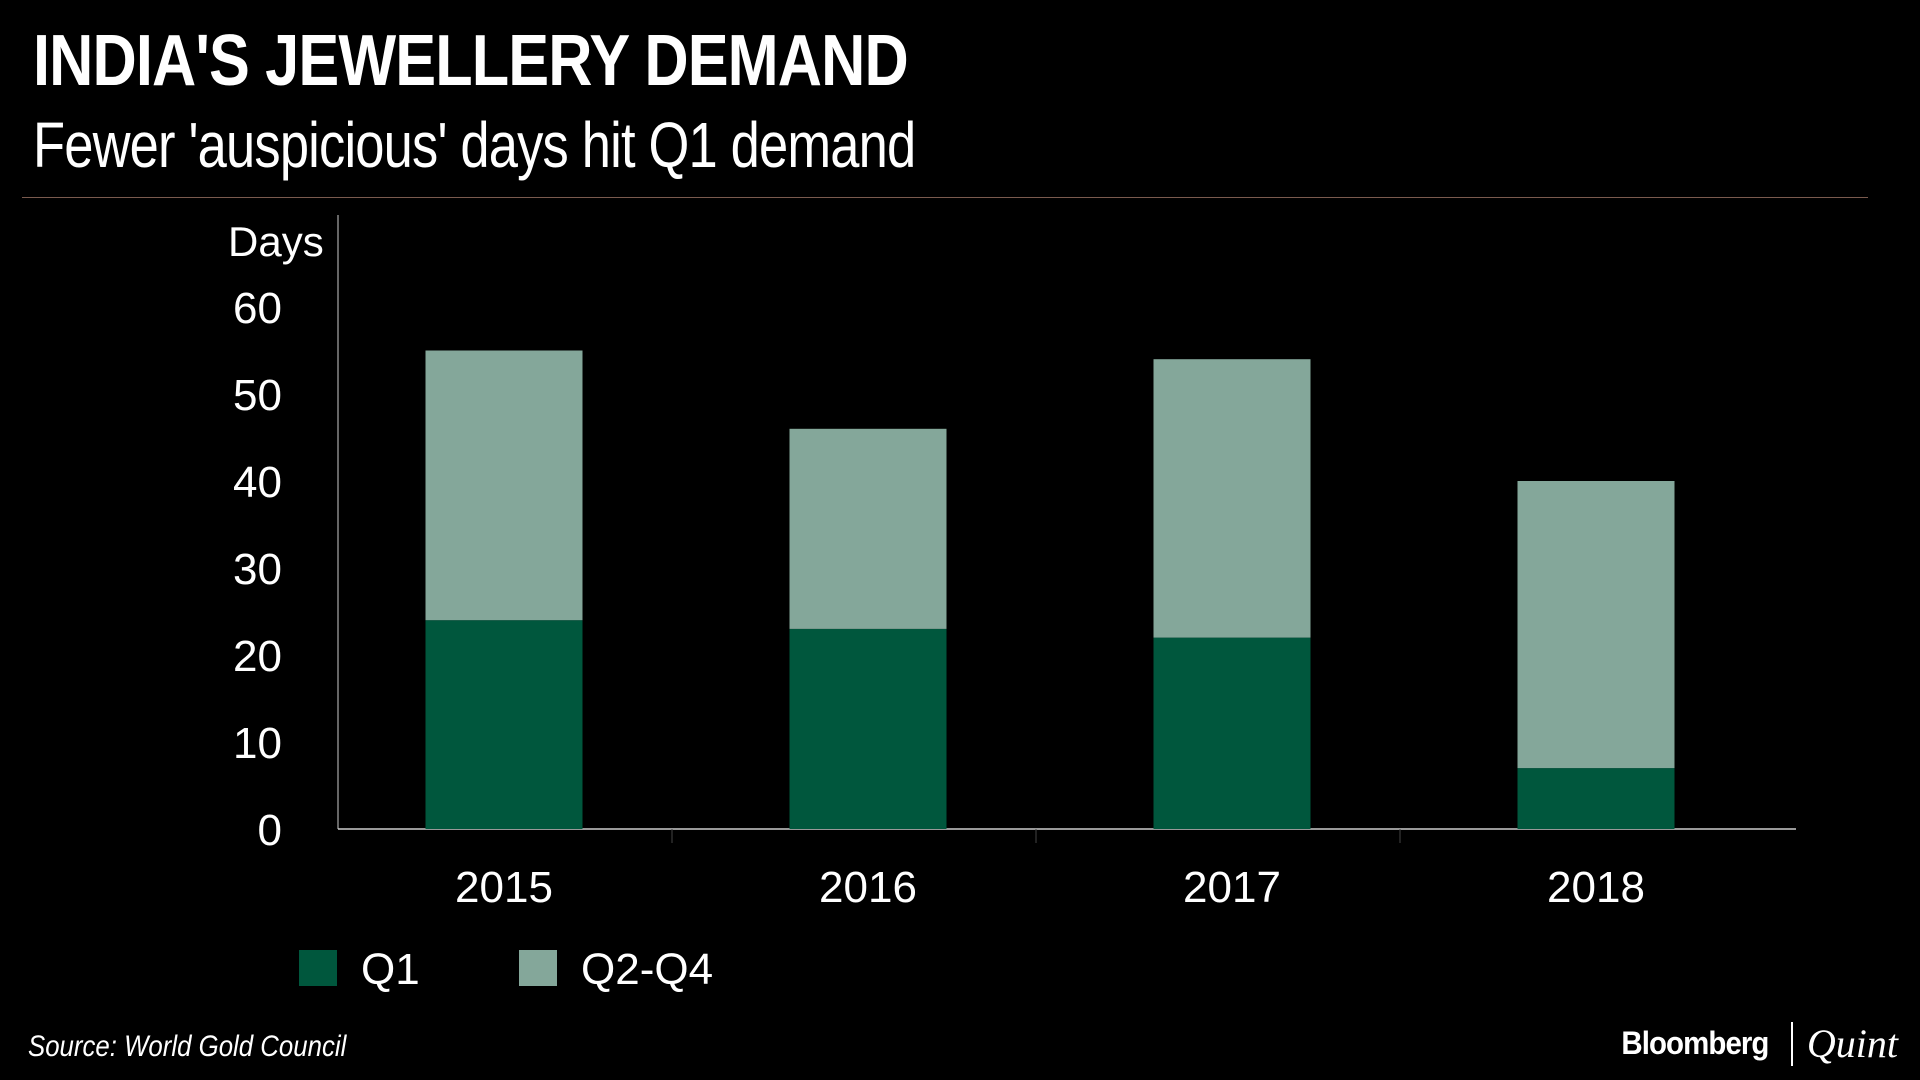 The image size is (1920, 1080). I want to click on bar-q1-2017, so click(1232, 733).